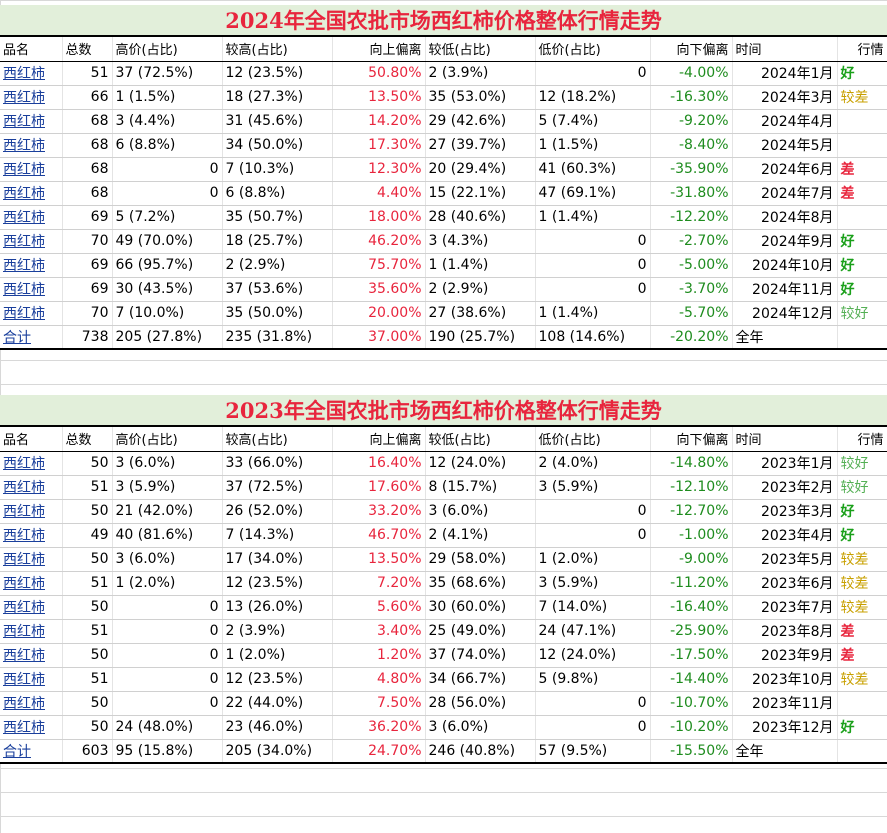  What do you see at coordinates (167, 289) in the screenshot?
I see `high-price-count: 30 (43.5%)` at bounding box center [167, 289].